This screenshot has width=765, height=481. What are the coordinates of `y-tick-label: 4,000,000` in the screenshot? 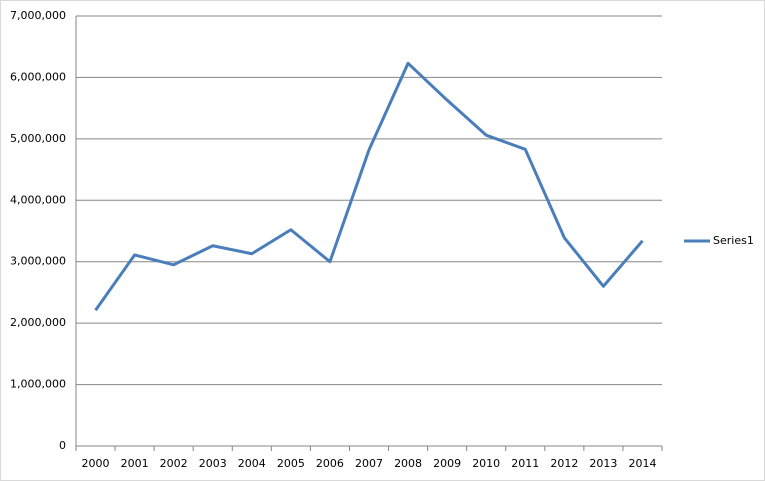 It's located at (38, 199).